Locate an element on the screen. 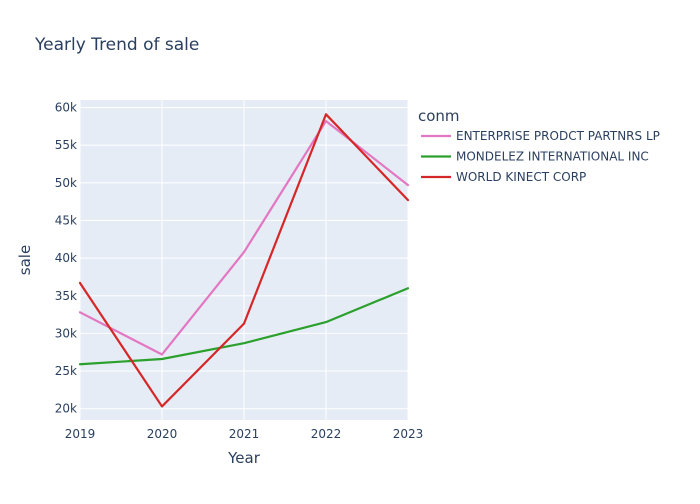 Image resolution: width=700 pixels, height=504 pixels. x-tick-label: 2023 is located at coordinates (408, 434).